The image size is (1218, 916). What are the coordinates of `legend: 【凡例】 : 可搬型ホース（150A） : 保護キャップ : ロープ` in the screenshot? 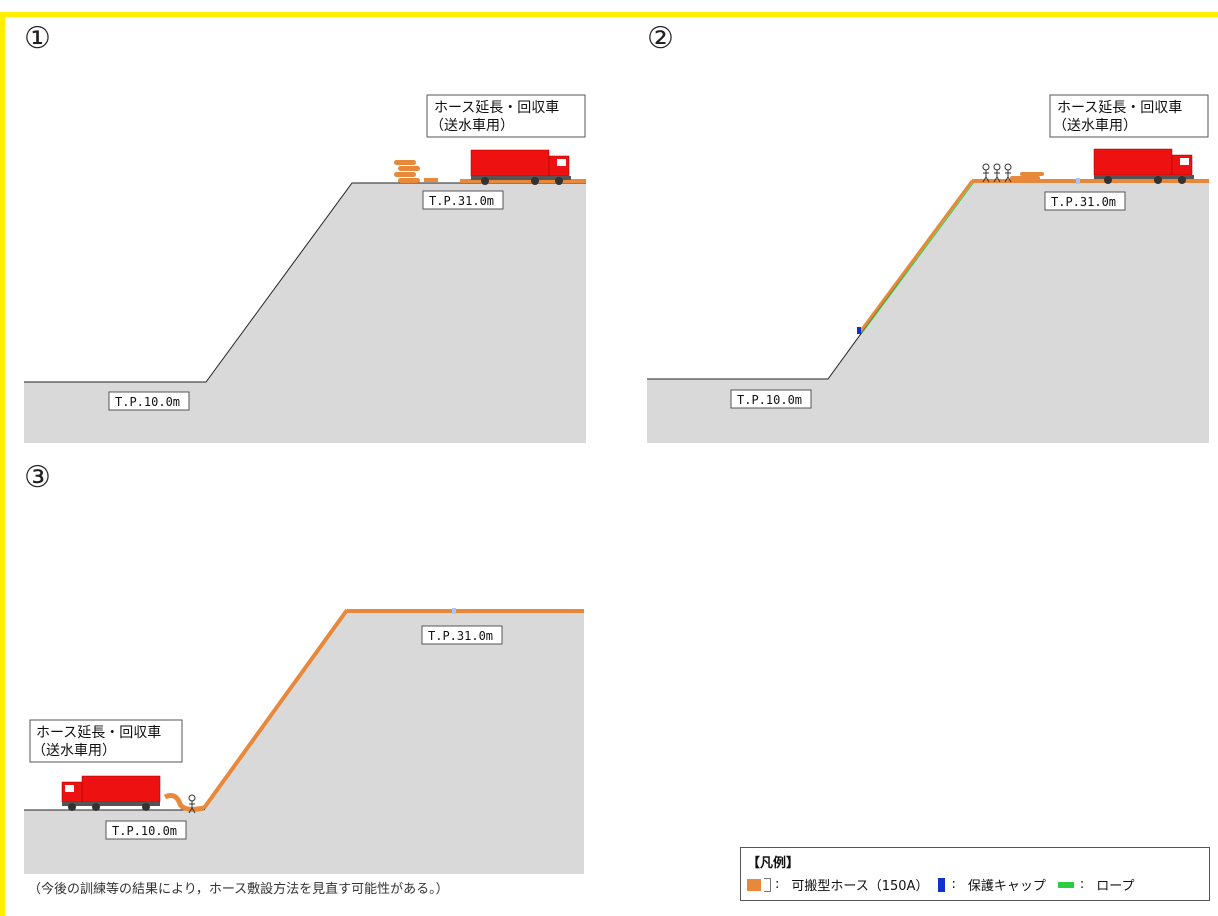 It's located at (975, 874).